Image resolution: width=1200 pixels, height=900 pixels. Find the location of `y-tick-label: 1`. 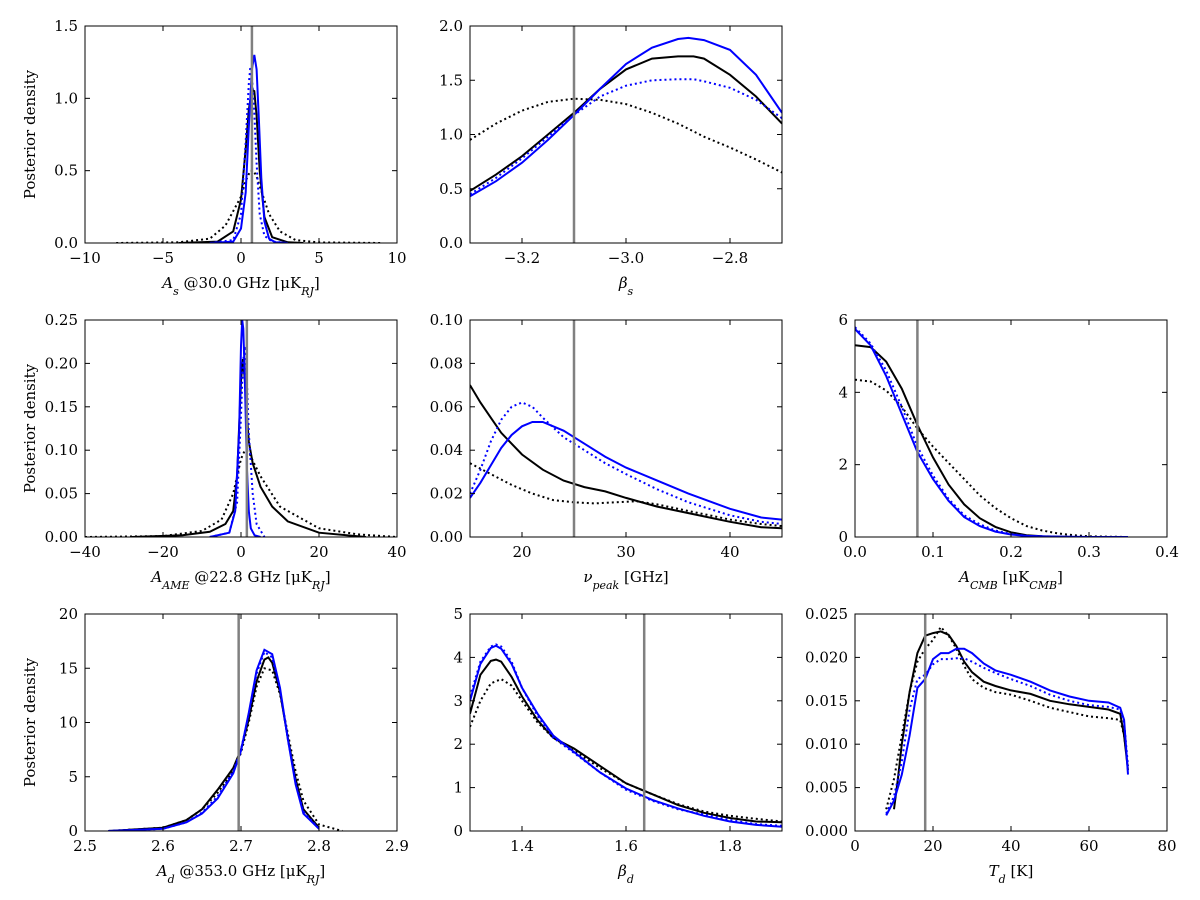

y-tick-label: 1 is located at coordinates (458, 788).